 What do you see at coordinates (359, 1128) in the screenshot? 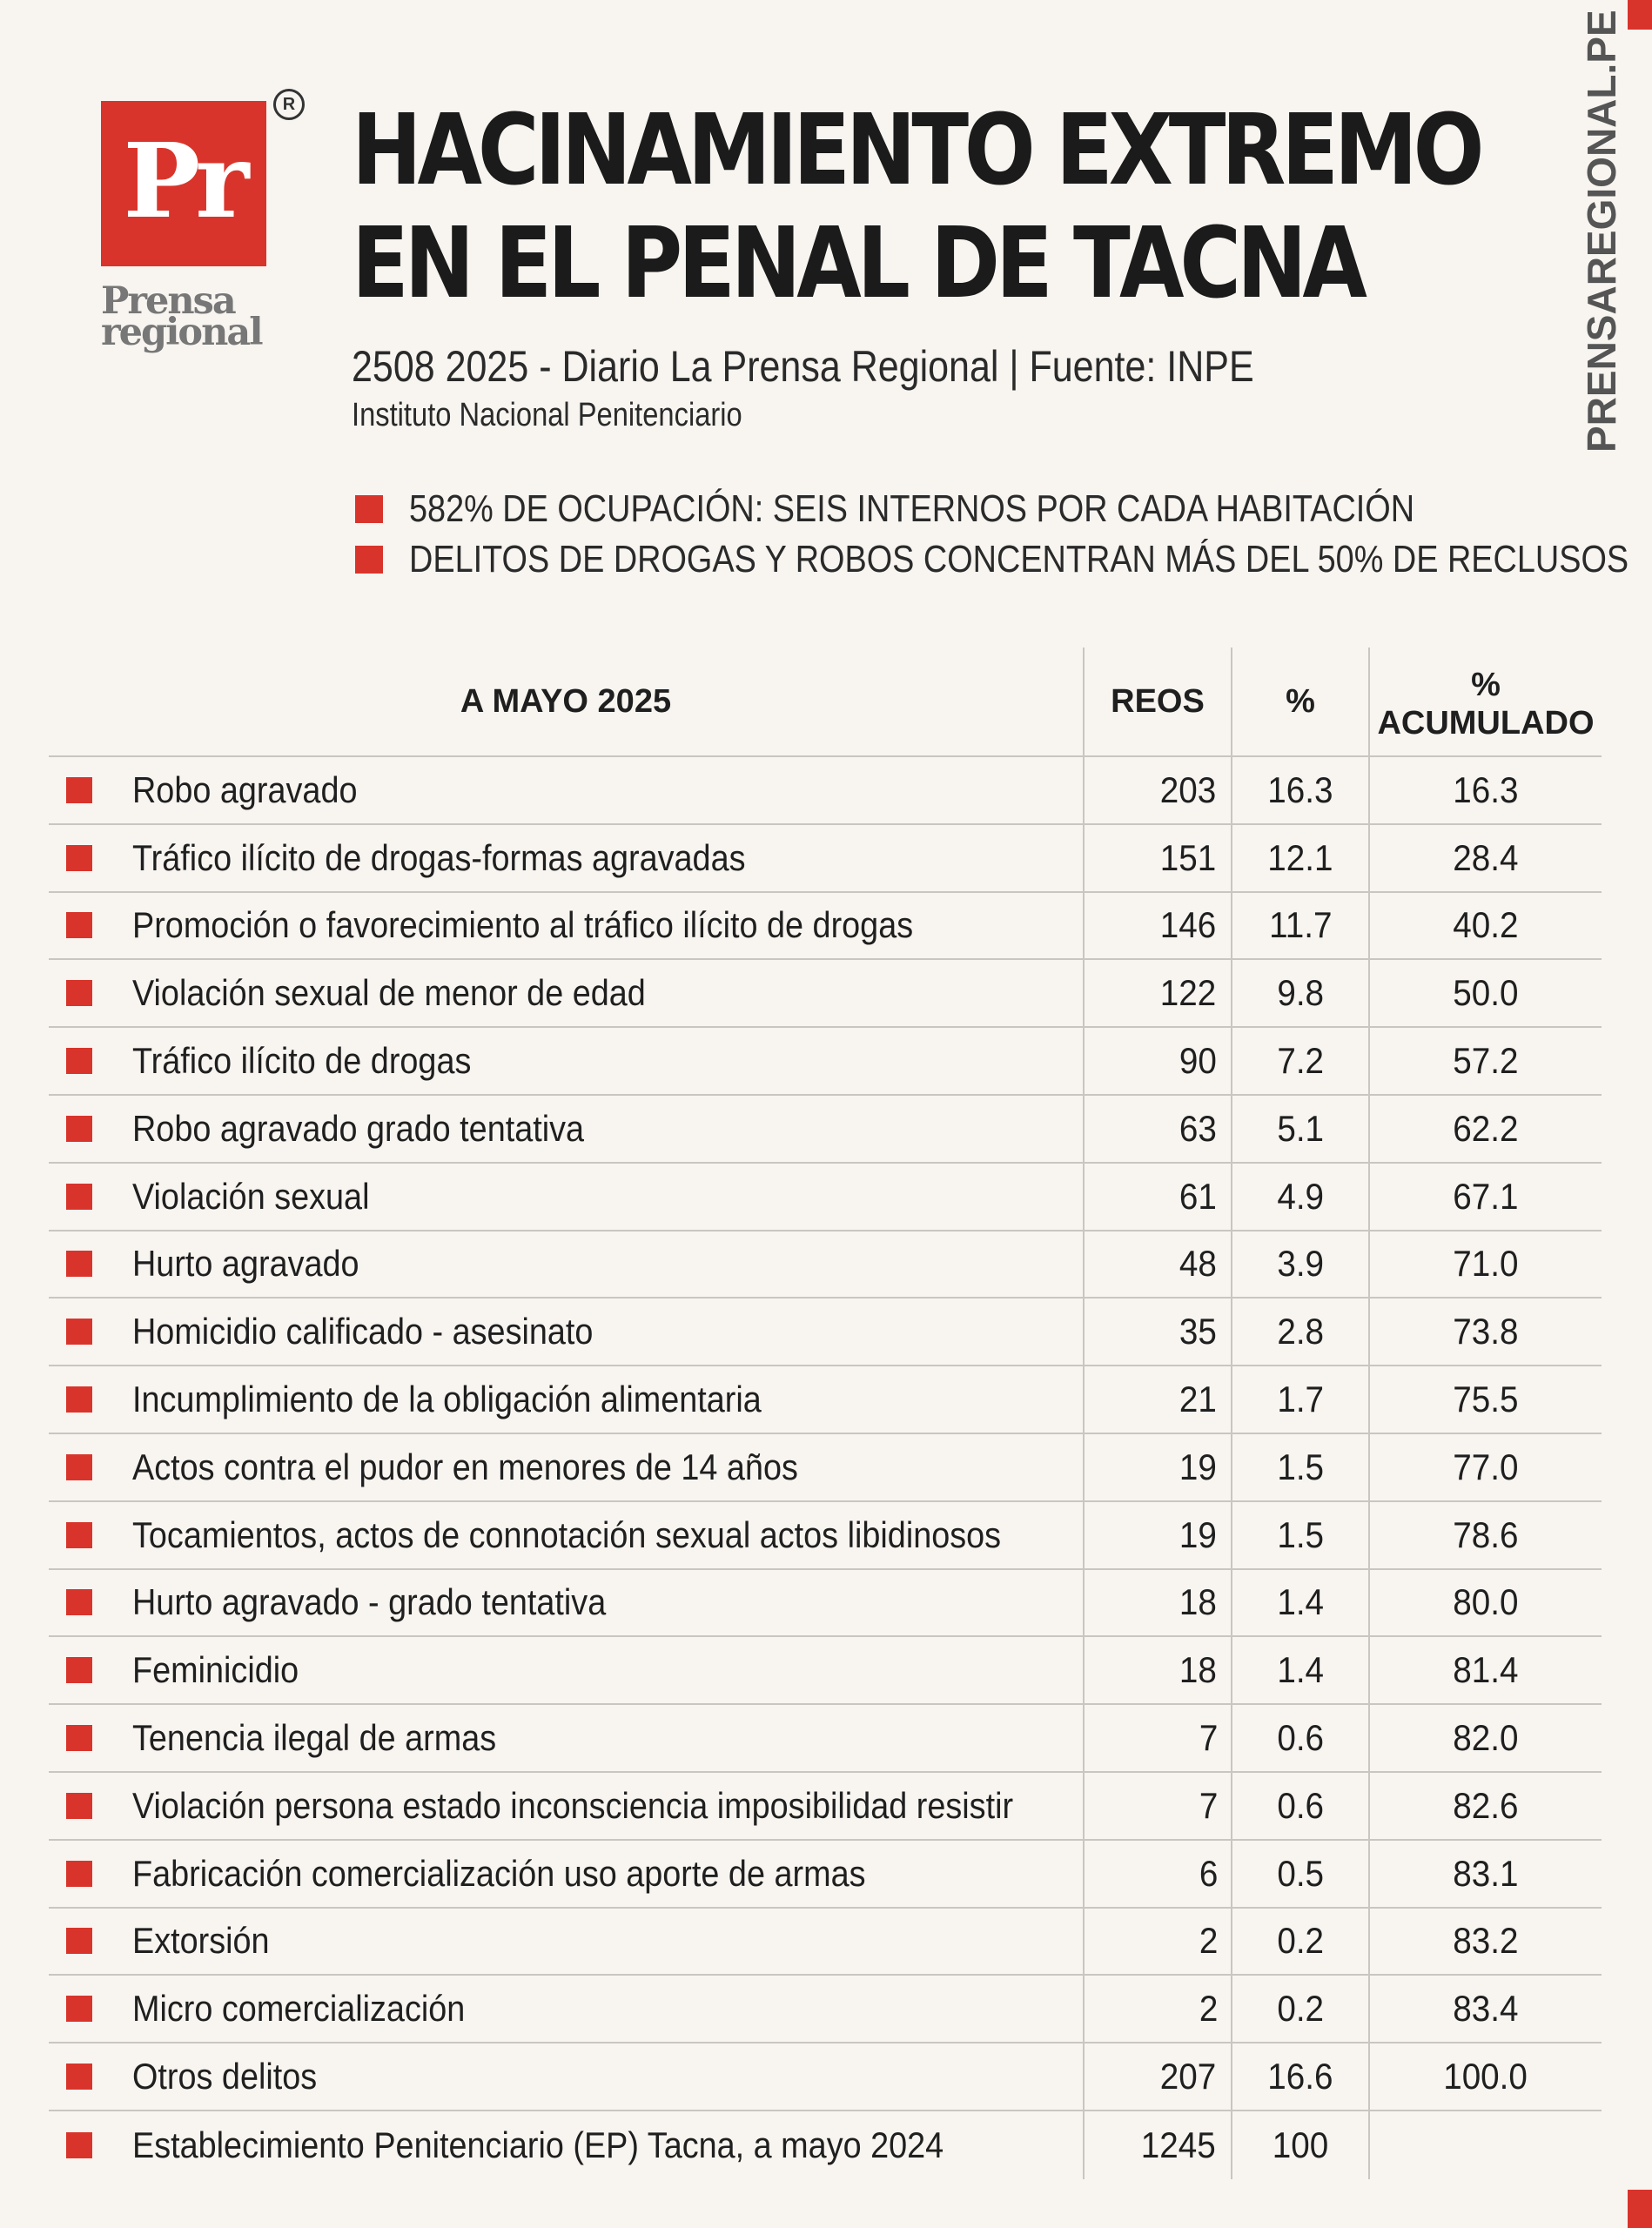
I see `crime-label: Robo agravado grado tentativa` at bounding box center [359, 1128].